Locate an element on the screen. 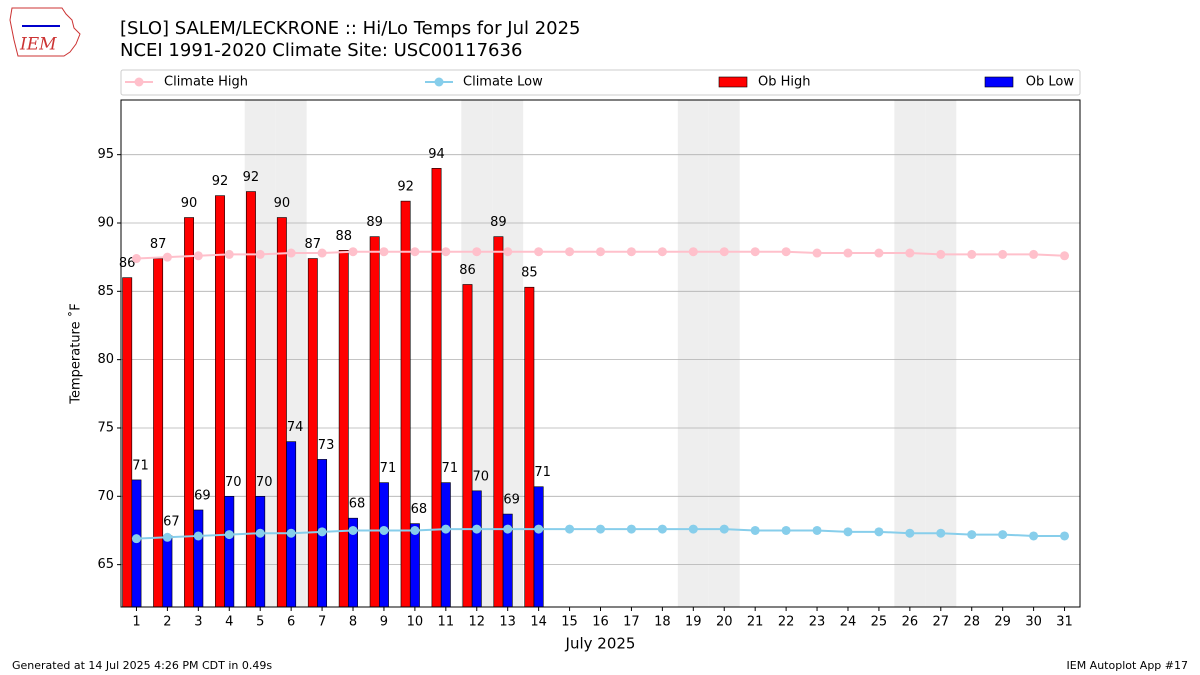  x-axis-label: July 2025 is located at coordinates (600, 644).